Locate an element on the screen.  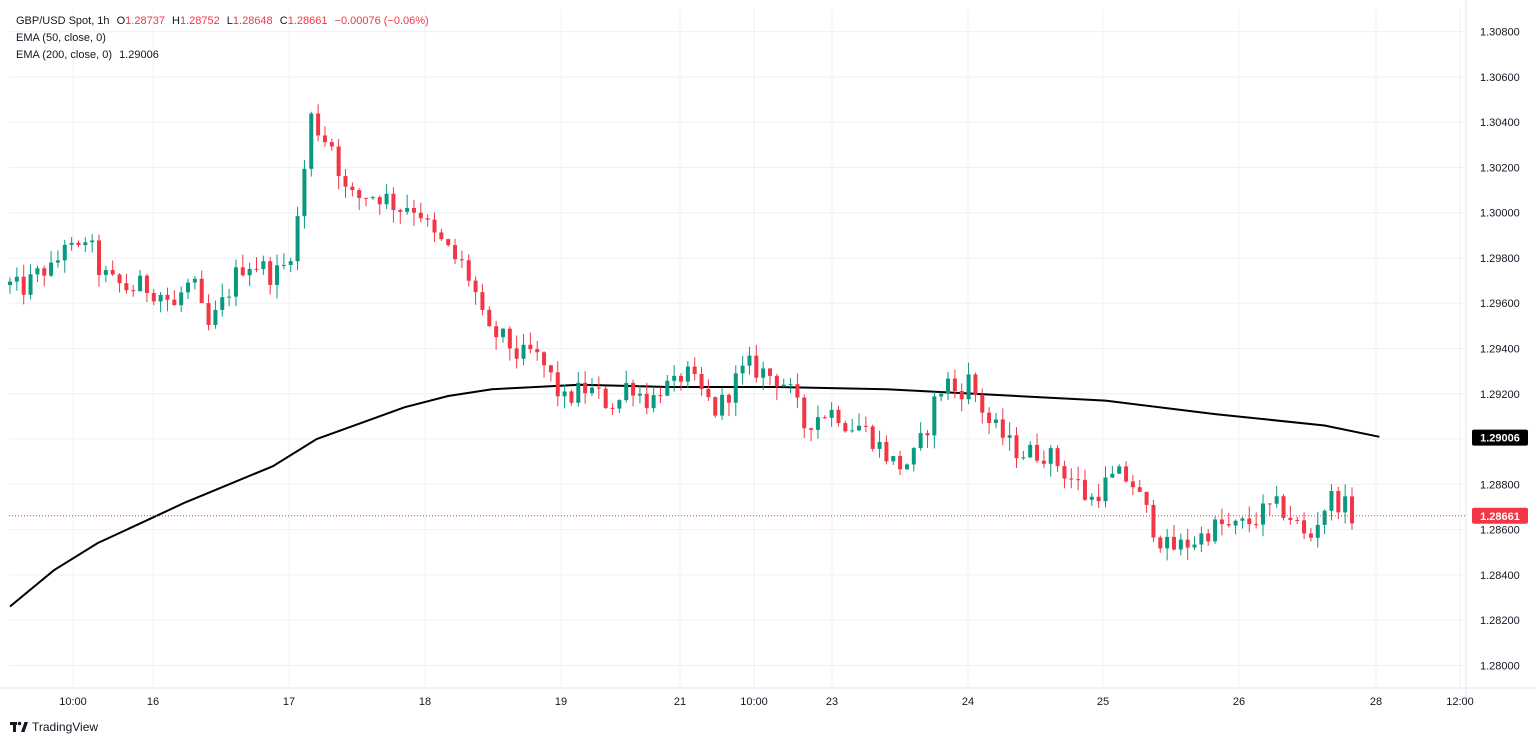
last-price-label-bg is located at coordinates (1500, 515).